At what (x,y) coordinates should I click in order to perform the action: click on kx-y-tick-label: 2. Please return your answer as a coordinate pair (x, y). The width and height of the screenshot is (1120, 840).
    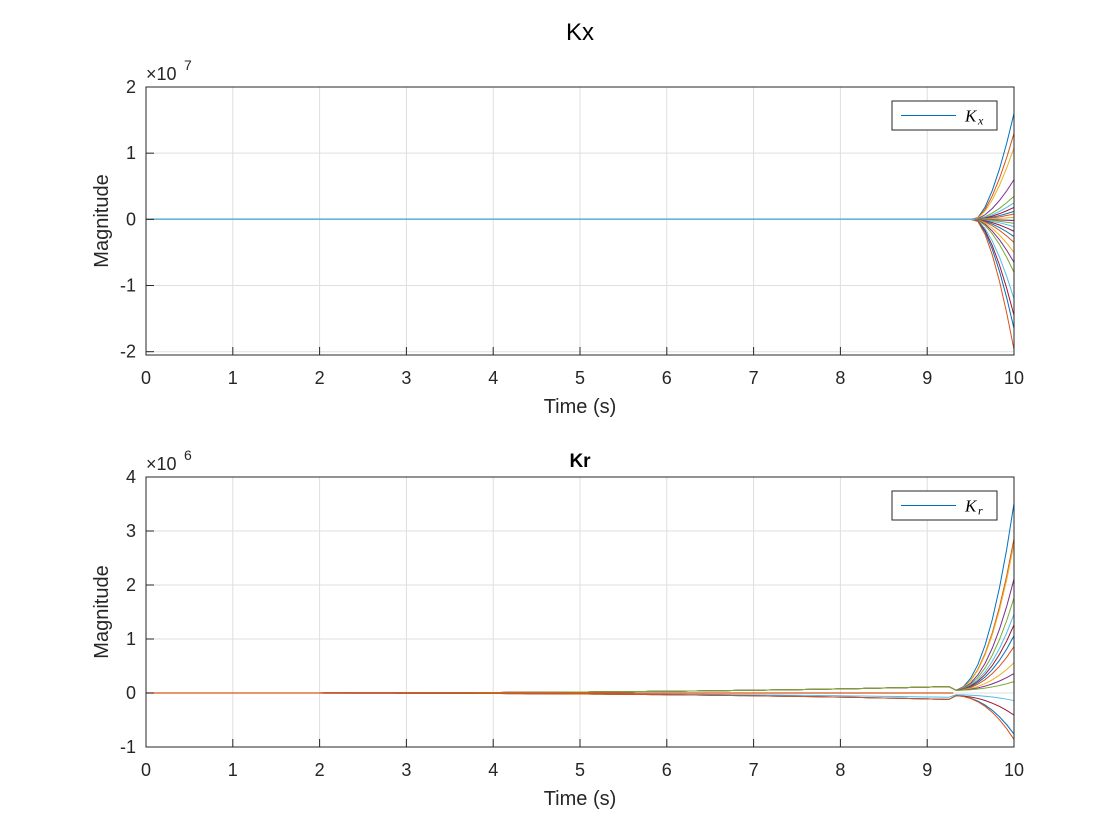
    Looking at the image, I should click on (131, 87).